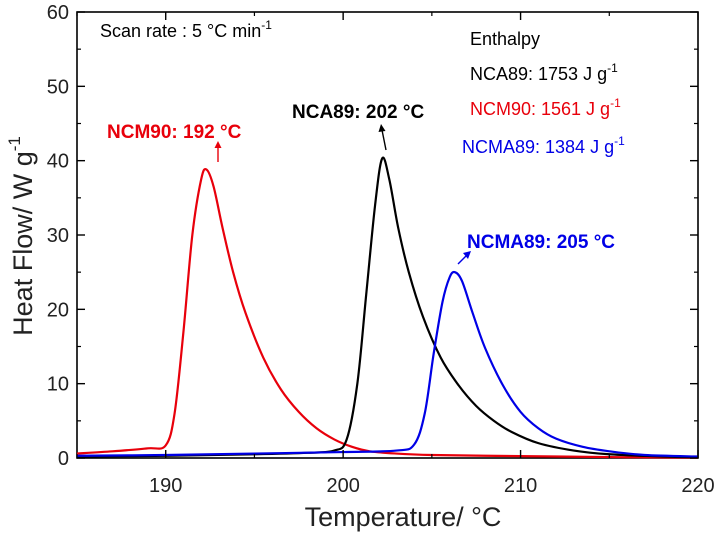  What do you see at coordinates (538, 74) in the screenshot?
I see `enthalpy-nca89-text: NCA89: 1753 J g` at bounding box center [538, 74].